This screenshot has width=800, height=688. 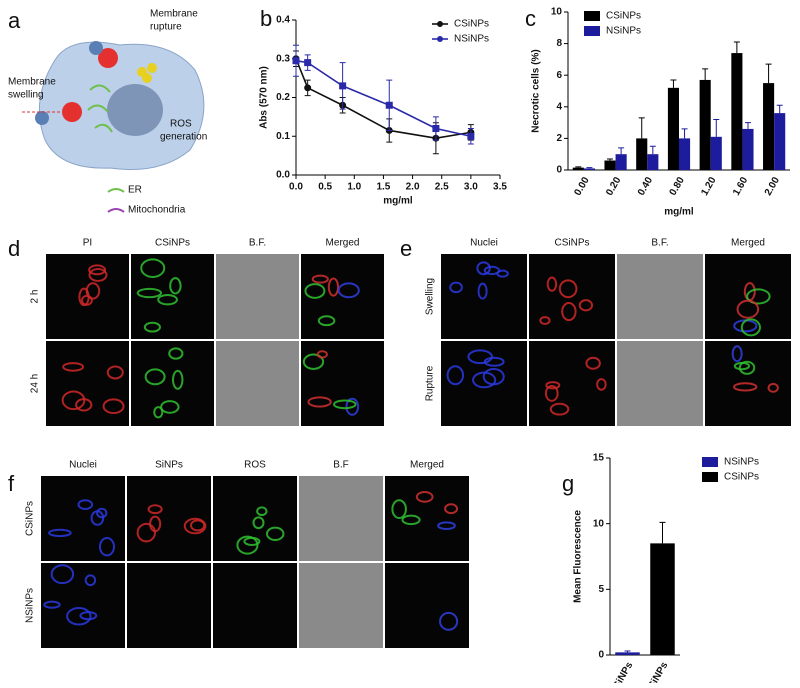 What do you see at coordinates (471, 187) in the screenshot?
I see `x-tick-label: 3.0` at bounding box center [471, 187].